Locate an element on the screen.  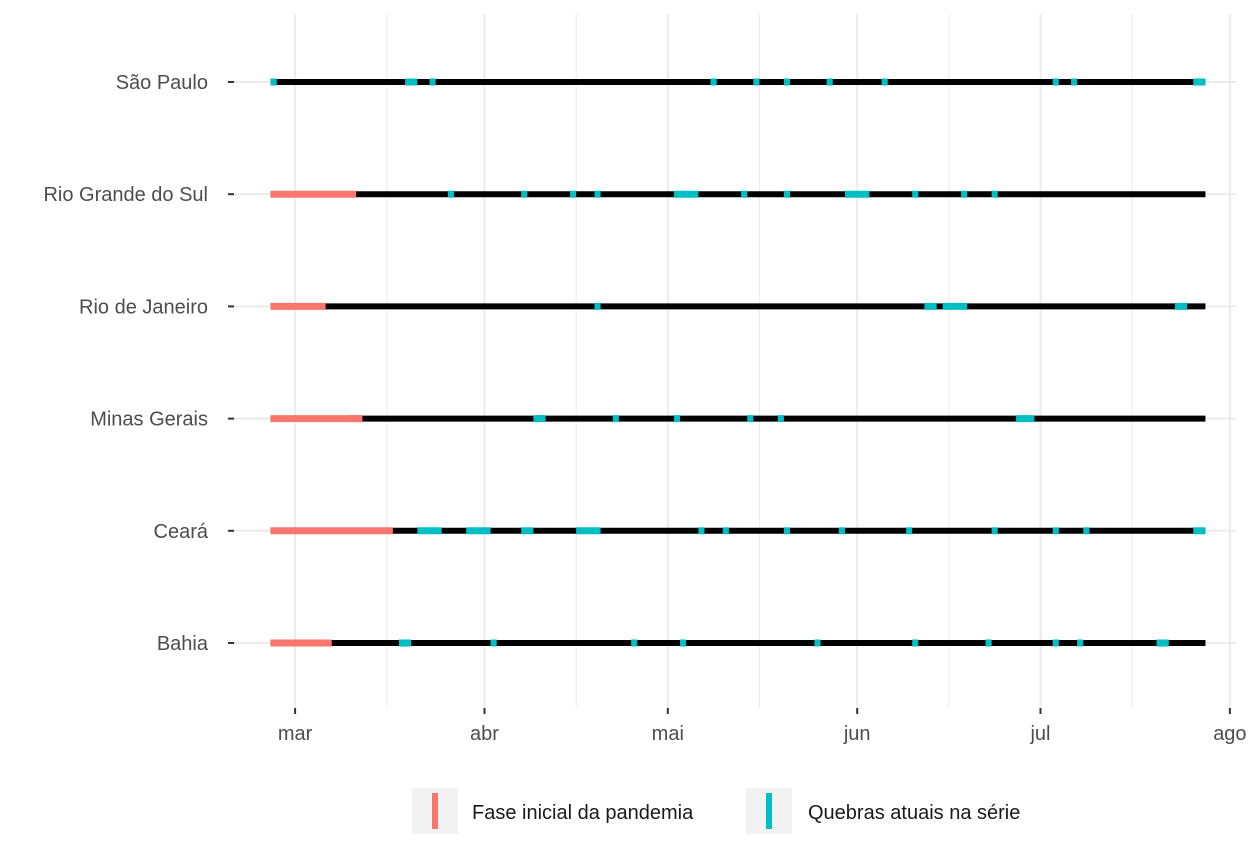
legend-key-fase-inicial is located at coordinates (435, 811).